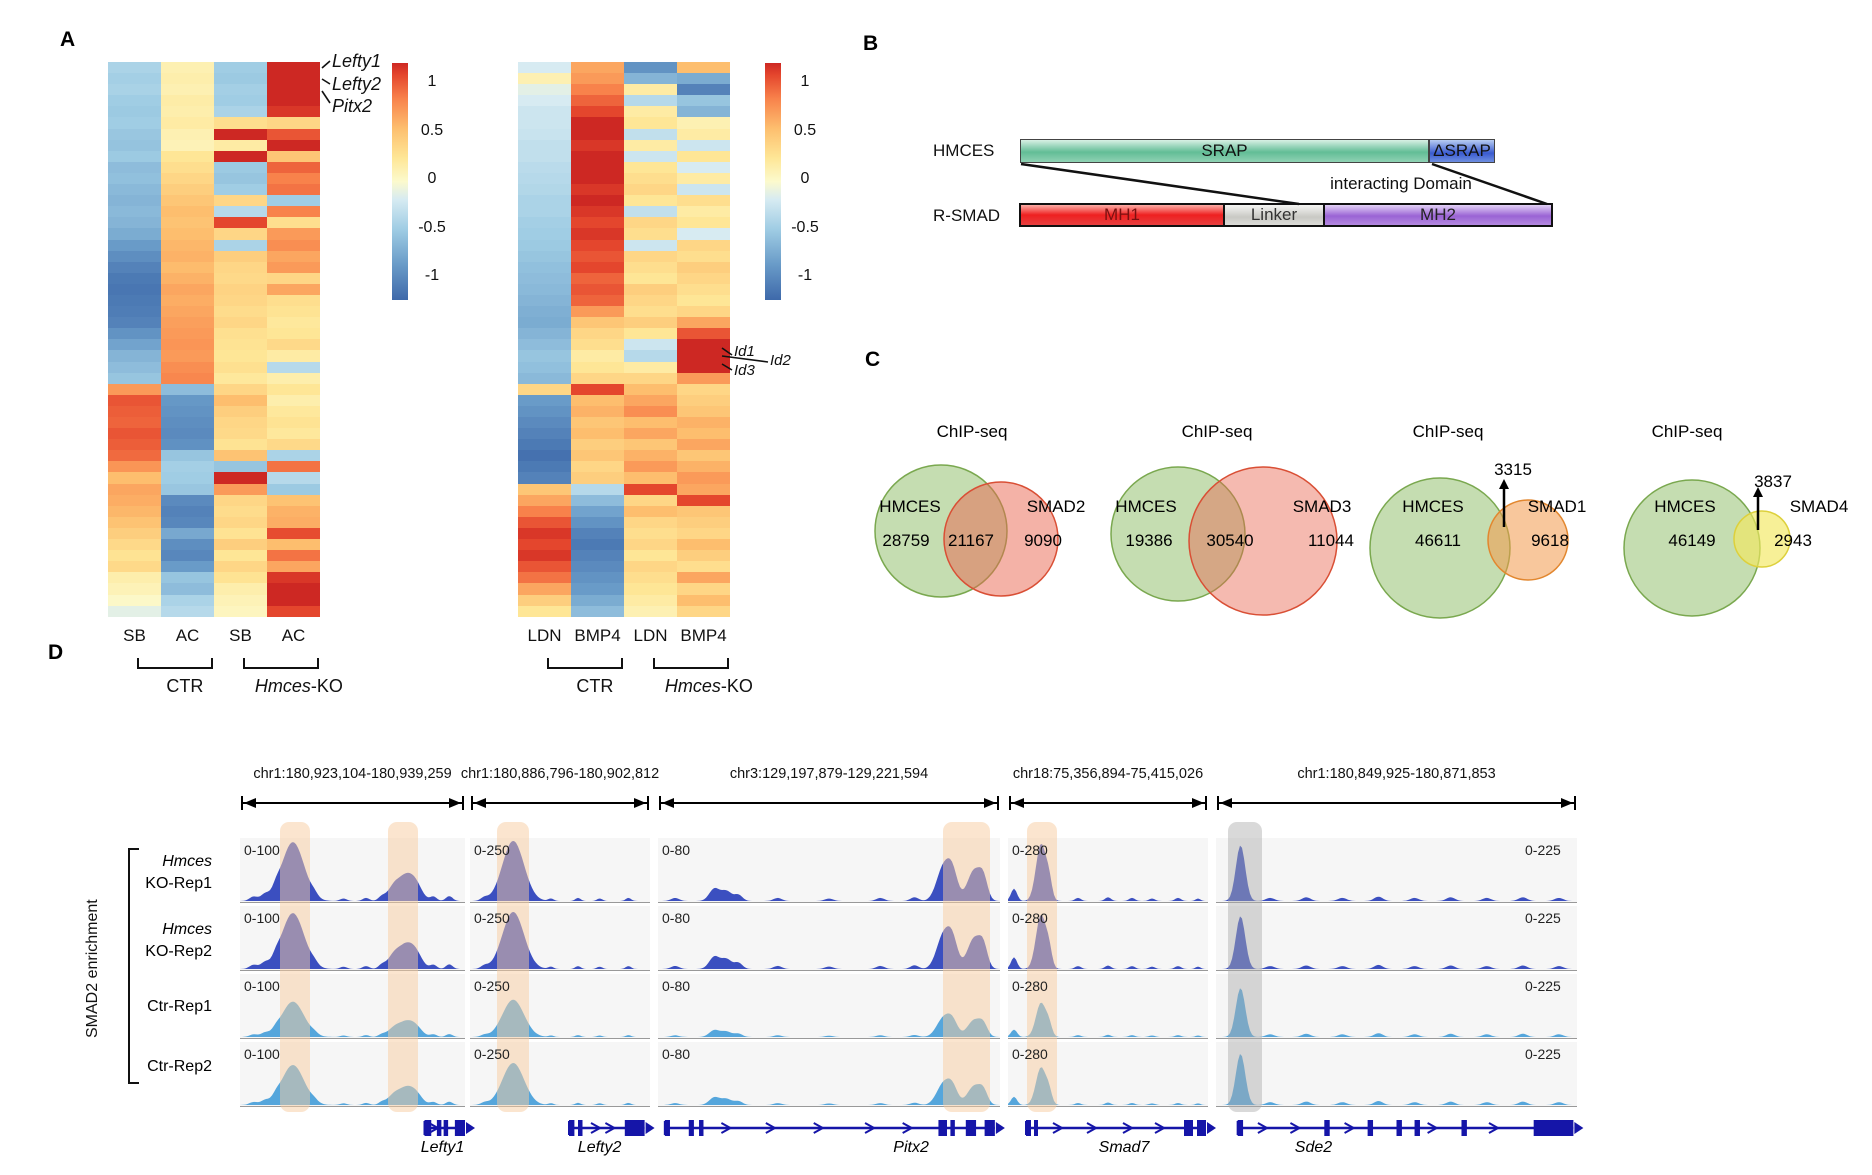 The image size is (1872, 1175). I want to click on linker-label: Linker, so click(1274, 214).